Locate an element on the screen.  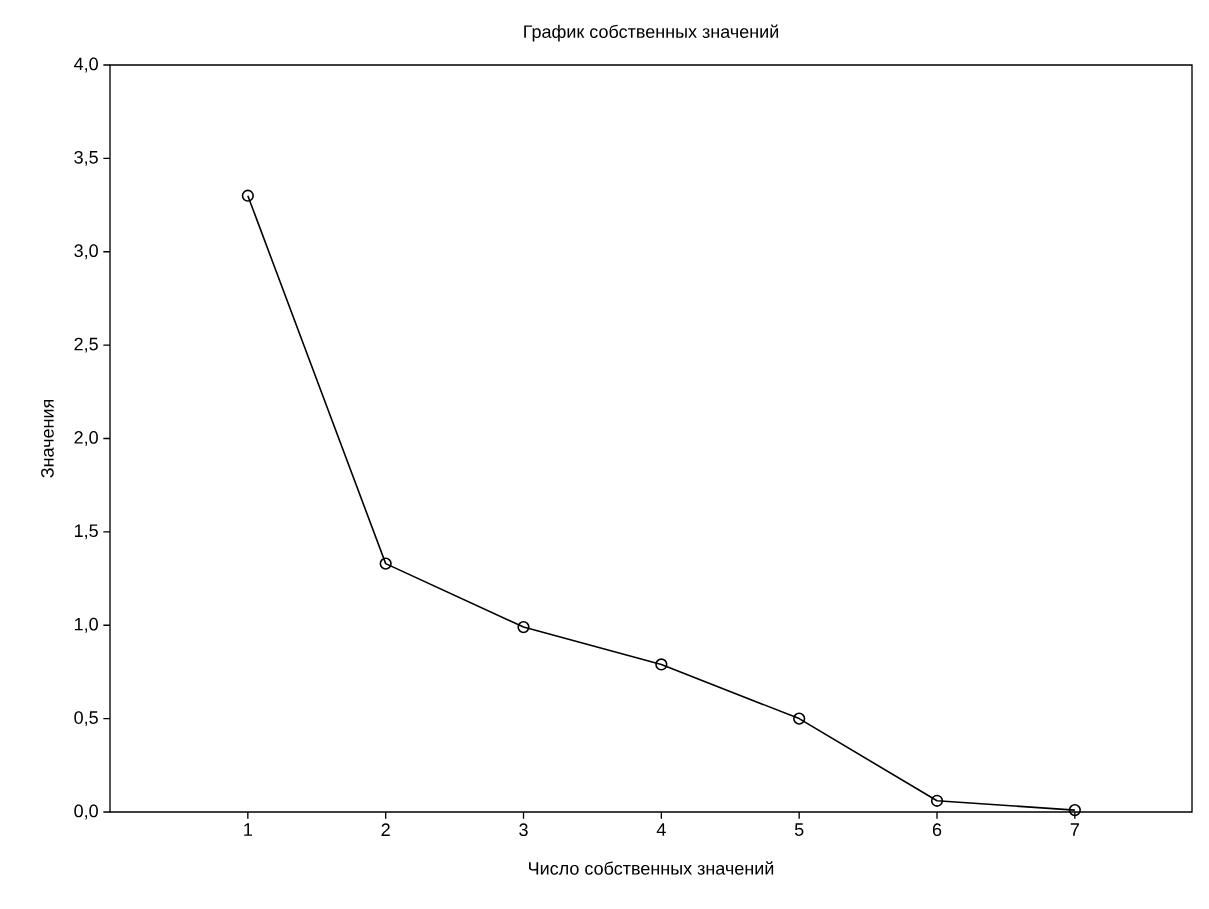
y-axis-title: Значения is located at coordinates (47, 438).